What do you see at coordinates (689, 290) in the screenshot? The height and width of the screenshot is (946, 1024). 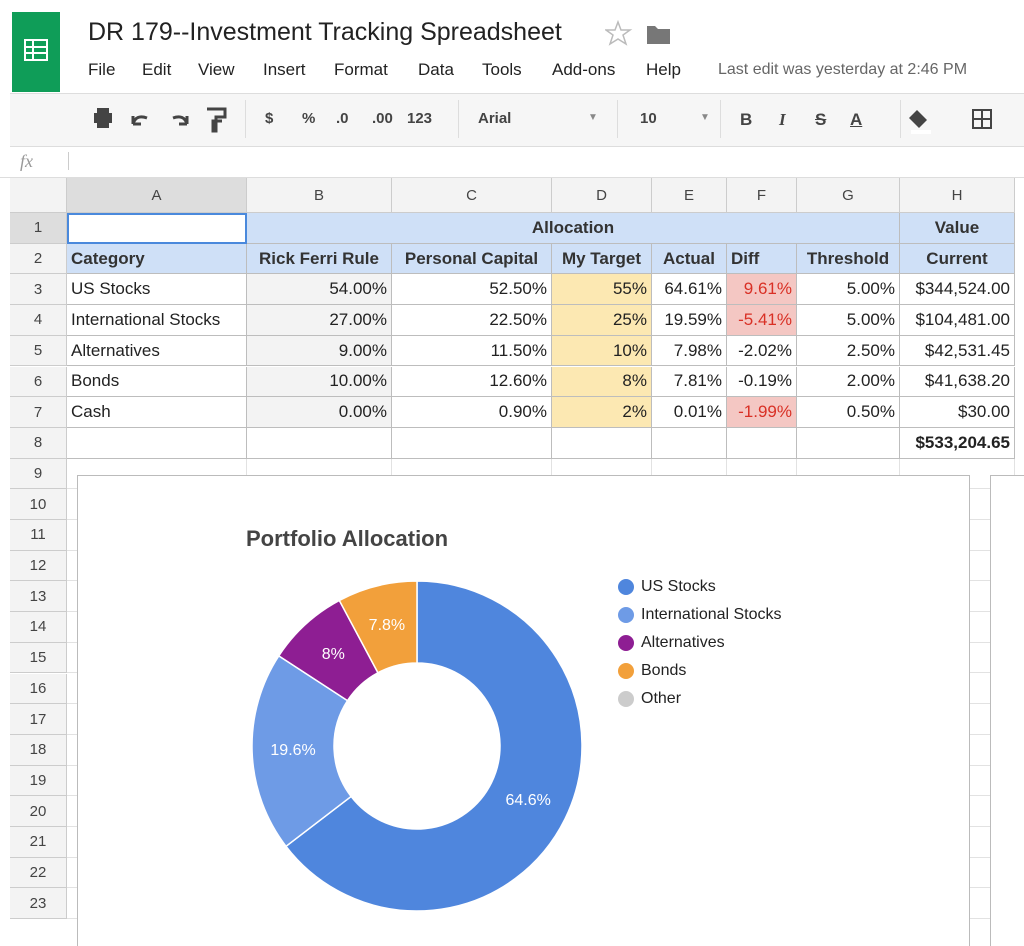 I see `cell: 64.61%` at bounding box center [689, 290].